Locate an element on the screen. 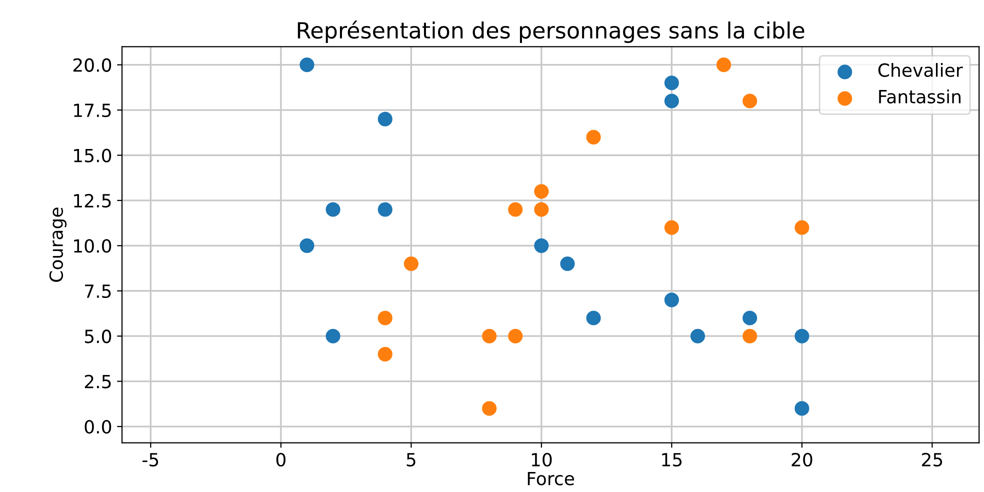 Image resolution: width=984 pixels, height=492 pixels. y-tick-label: 10.0 is located at coordinates (93, 246).